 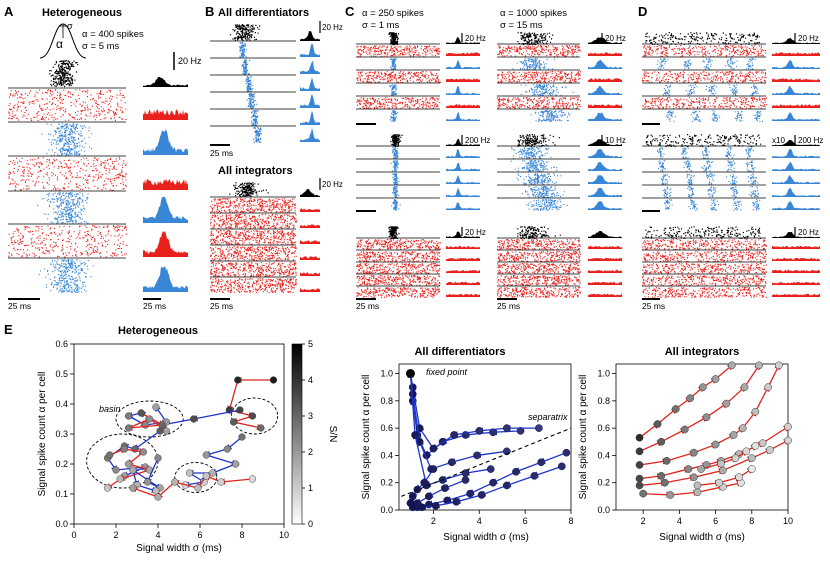 I want to click on colorbar-tick-label: 2, so click(x=310, y=452).